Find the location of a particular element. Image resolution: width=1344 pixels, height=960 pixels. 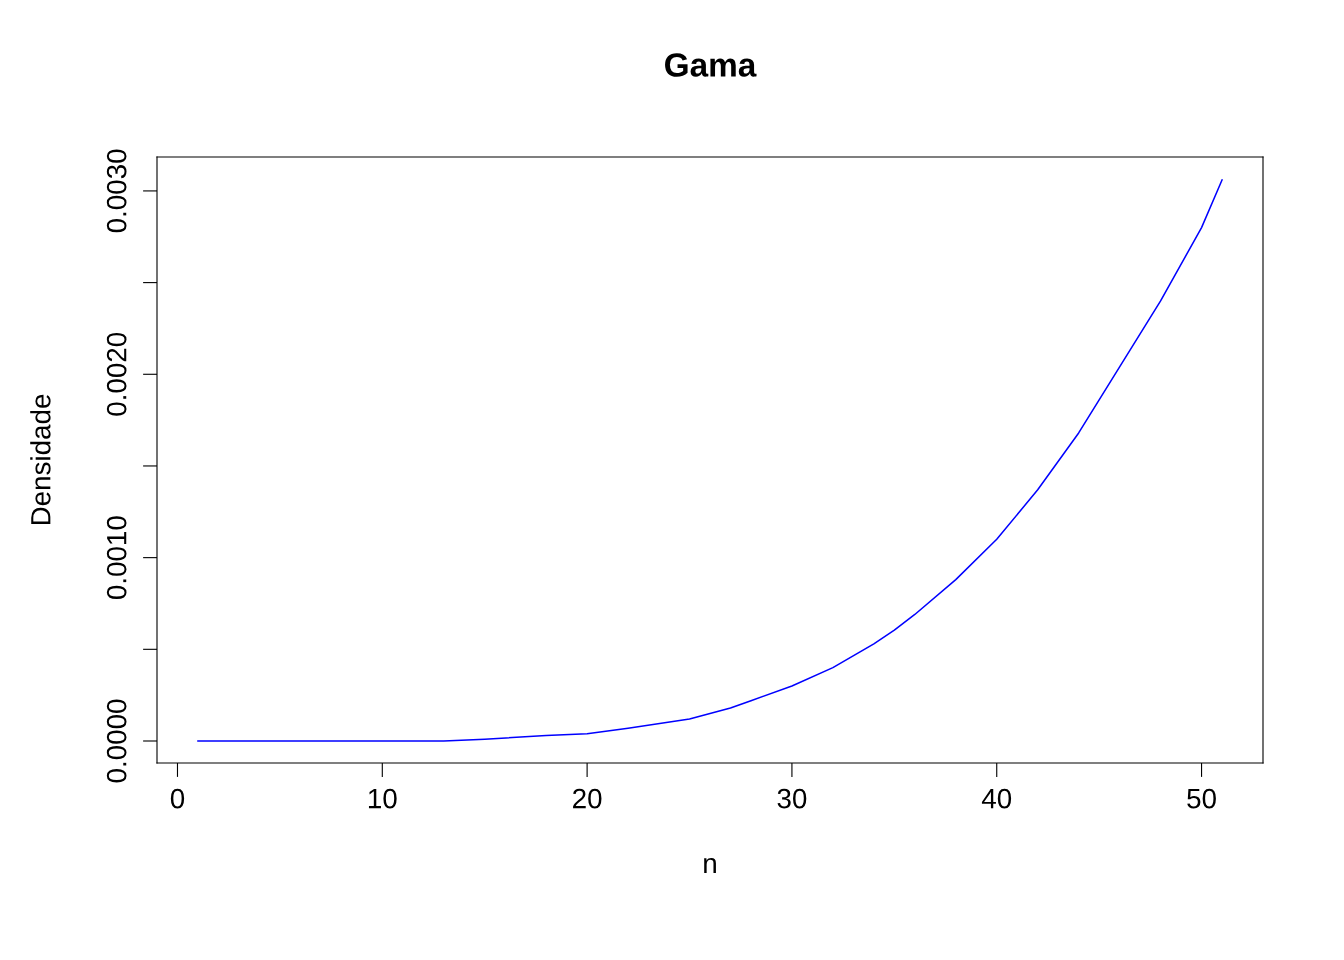

x-tick-label: 10 is located at coordinates (382, 798).